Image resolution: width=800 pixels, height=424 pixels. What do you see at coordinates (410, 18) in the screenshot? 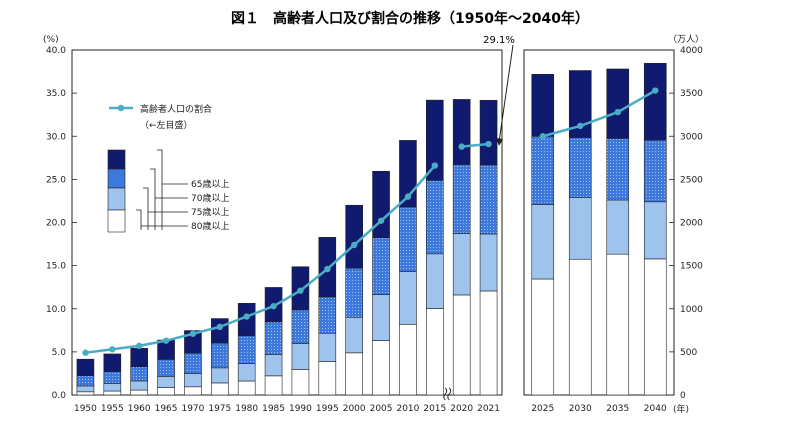
I see `chart-title: 図１ 高齢者人口及び割合の推移（1950年～2040年）` at bounding box center [410, 18].